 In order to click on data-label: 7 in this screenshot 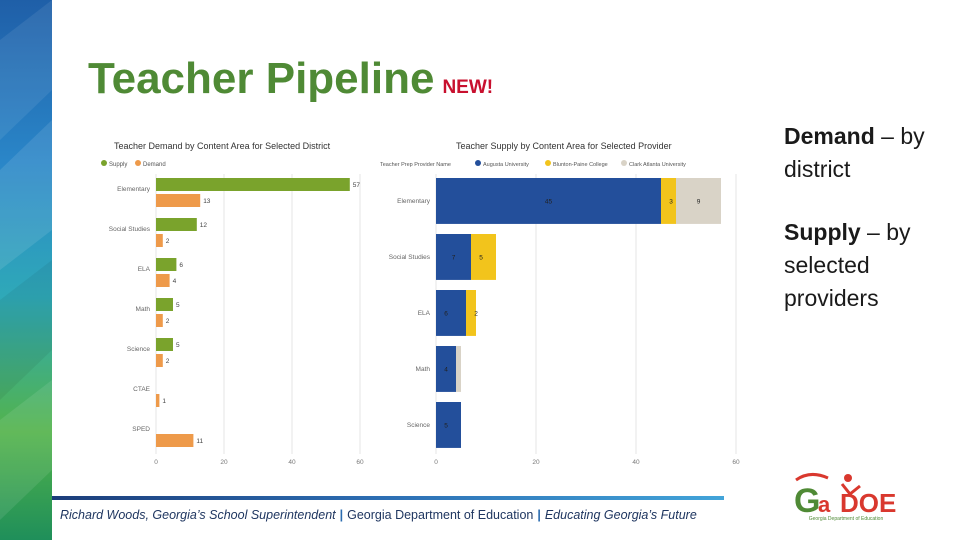, I will do `click(454, 257)`.